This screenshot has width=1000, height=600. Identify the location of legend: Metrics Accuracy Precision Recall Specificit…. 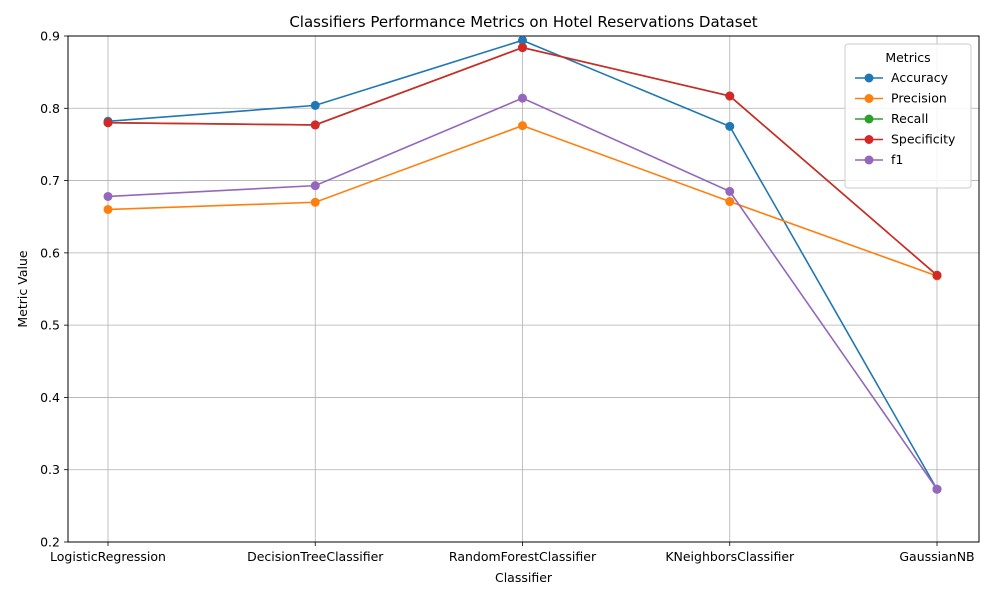
(908, 116).